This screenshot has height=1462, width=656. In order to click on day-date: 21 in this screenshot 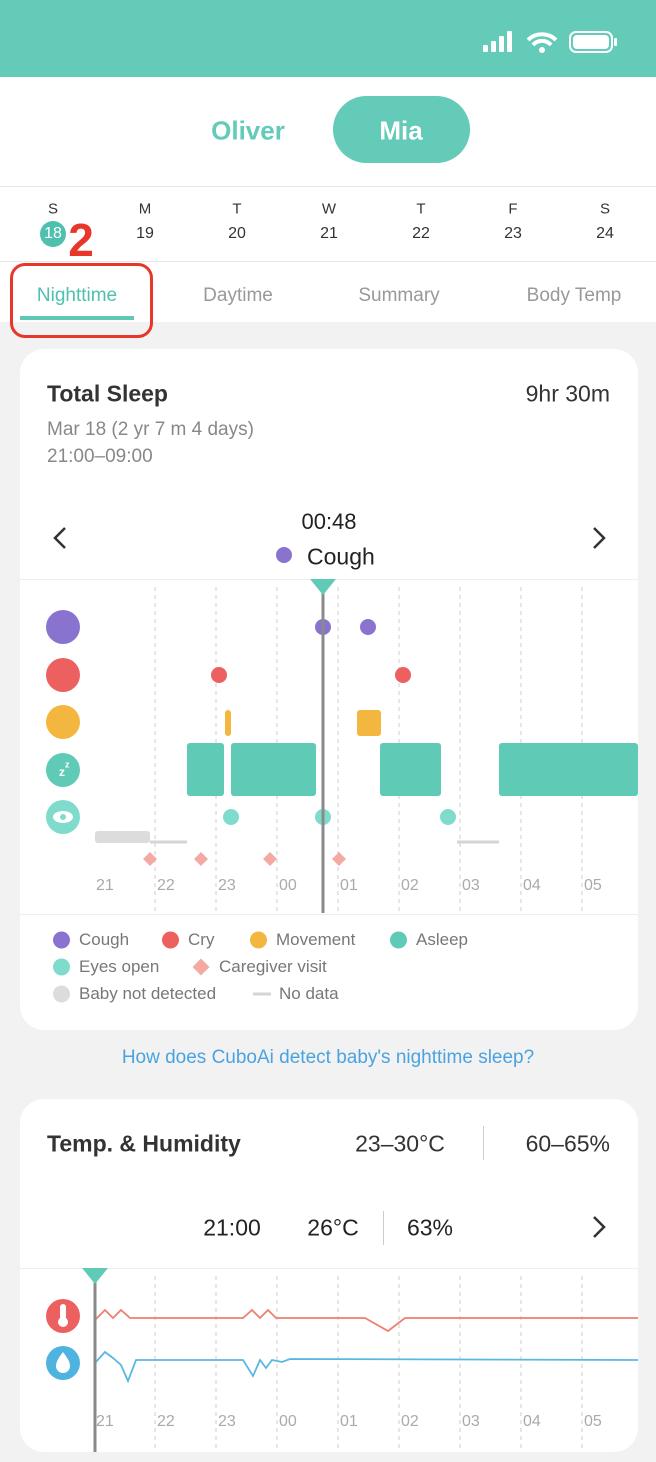, I will do `click(329, 233)`.